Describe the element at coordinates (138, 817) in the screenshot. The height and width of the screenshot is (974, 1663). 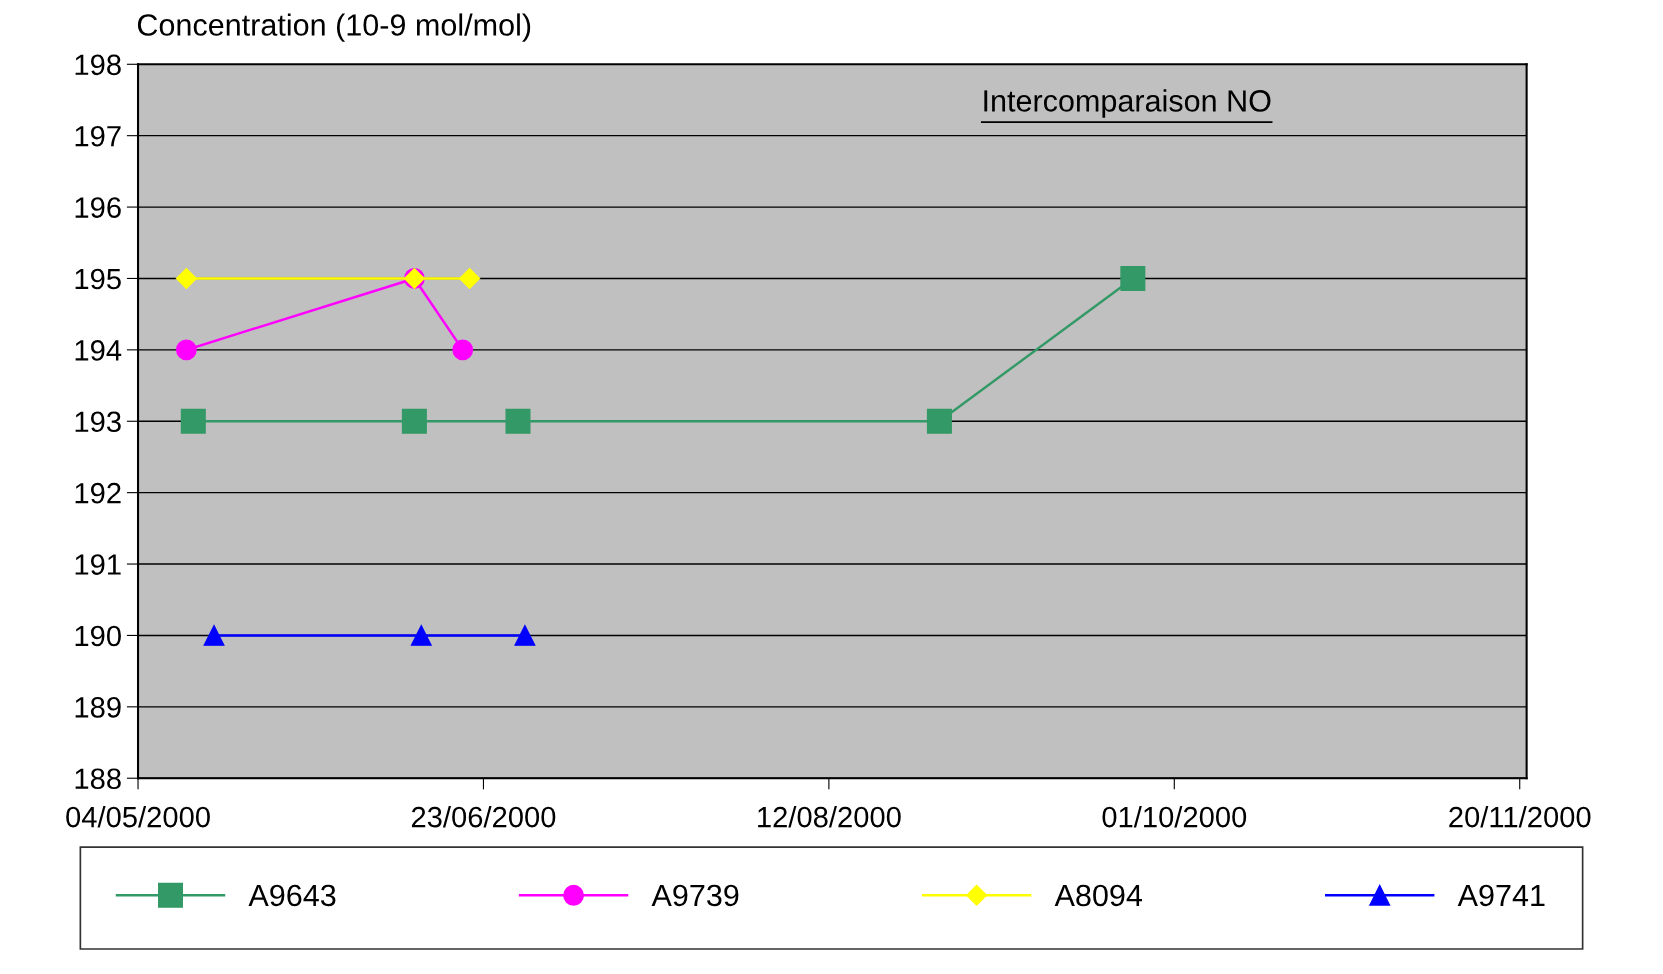
I see `x-tick-label: 04/05/2000` at that location.